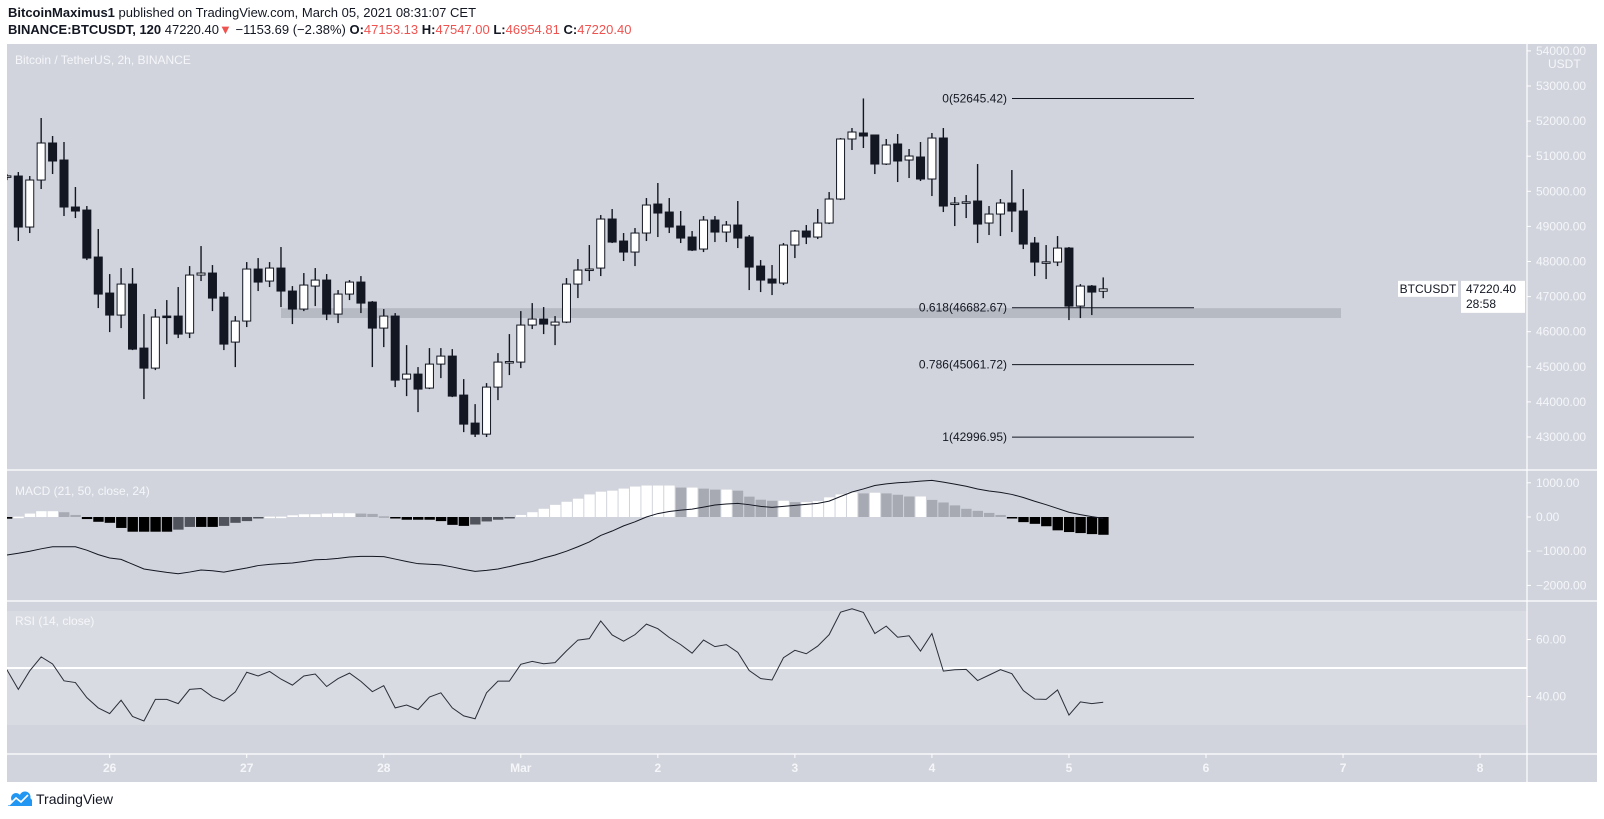  I want to click on price-unit-label: USDT, so click(1564, 64).